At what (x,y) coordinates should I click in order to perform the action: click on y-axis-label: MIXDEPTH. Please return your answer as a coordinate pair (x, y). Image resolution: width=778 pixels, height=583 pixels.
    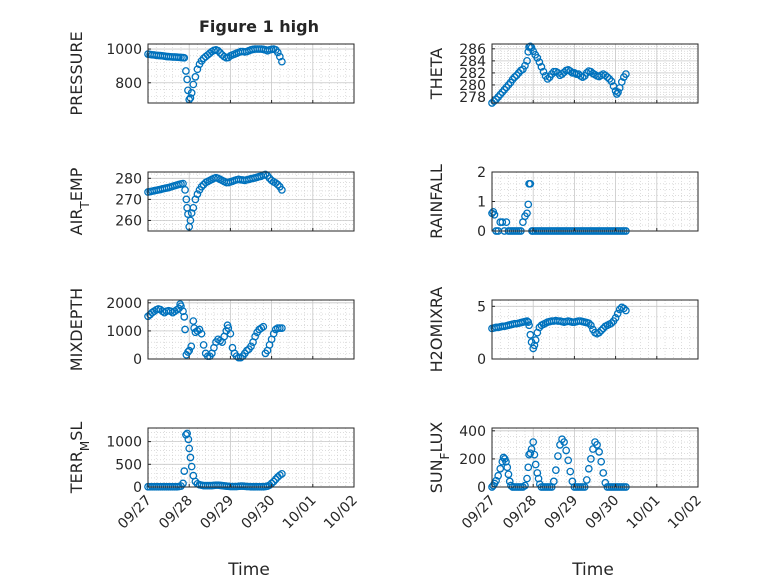
    Looking at the image, I should click on (76, 329).